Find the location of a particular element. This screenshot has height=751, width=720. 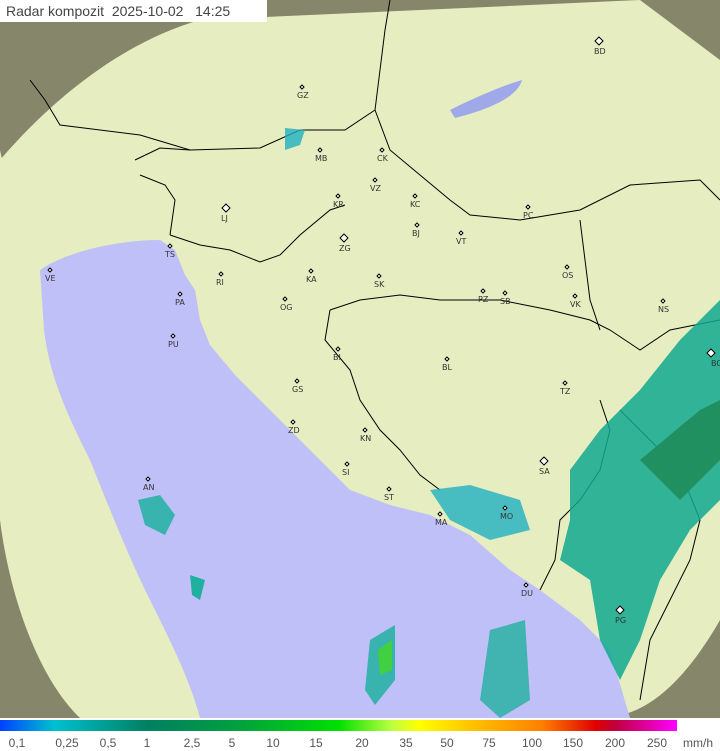

city-gs: GS is located at coordinates (297, 386).